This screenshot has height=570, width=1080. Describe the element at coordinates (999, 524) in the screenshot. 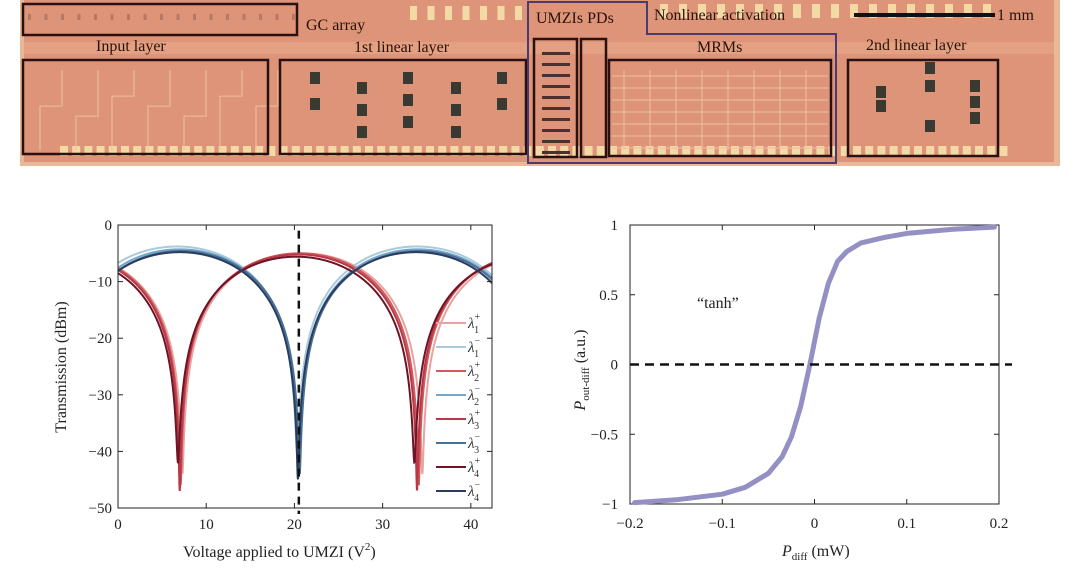

I see `x-tick-label: 0.2` at that location.